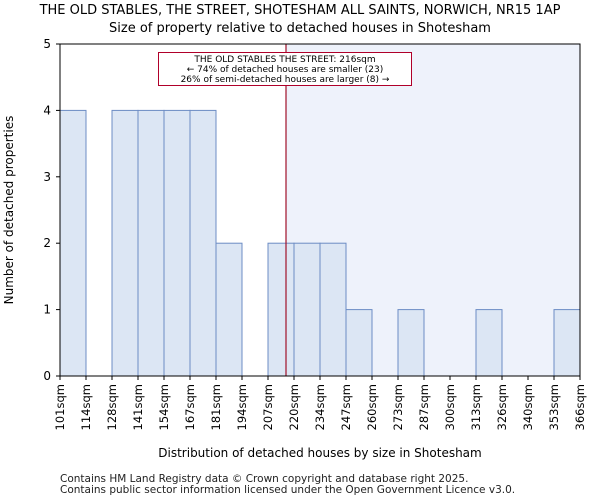 The width and height of the screenshot is (600, 500). I want to click on annotation-line-1: THE OLD STABLES THE STREET: 216sqm, so click(285, 60).